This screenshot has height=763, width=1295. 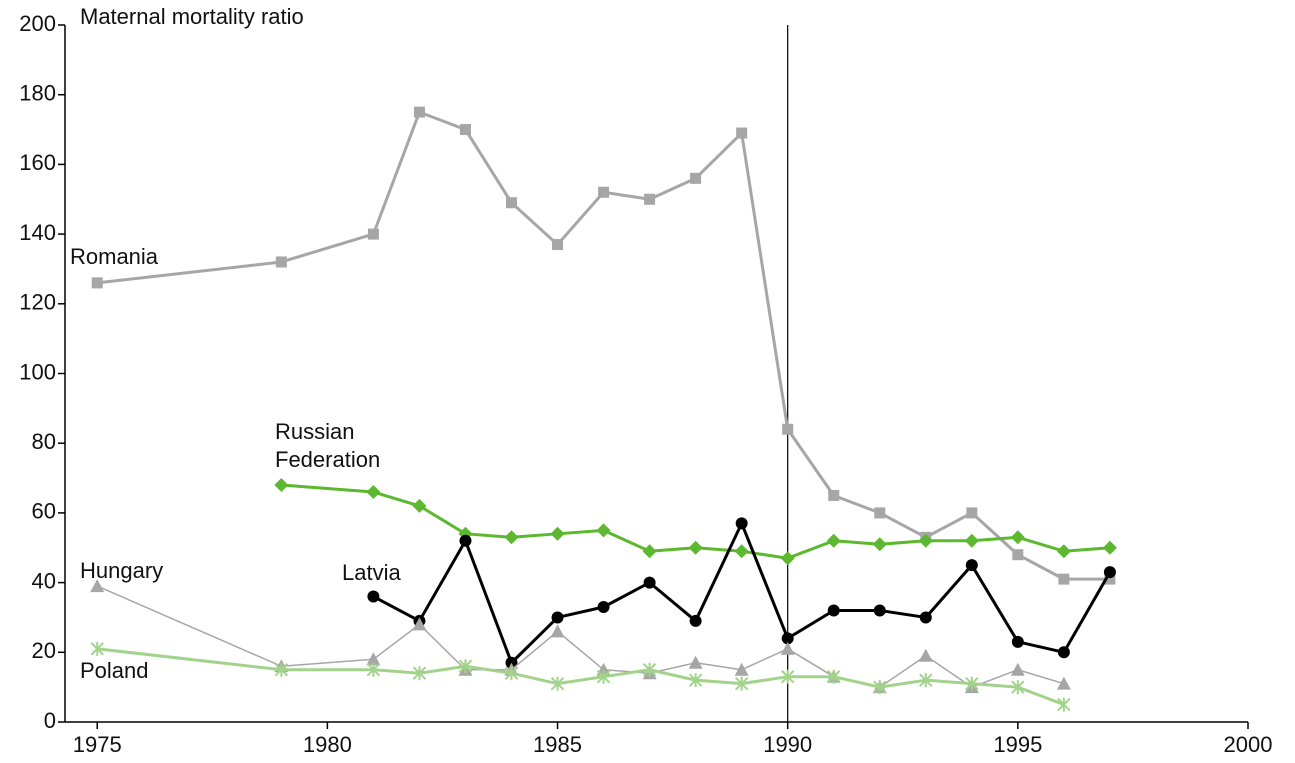 I want to click on series-label: Poland, so click(x=114, y=670).